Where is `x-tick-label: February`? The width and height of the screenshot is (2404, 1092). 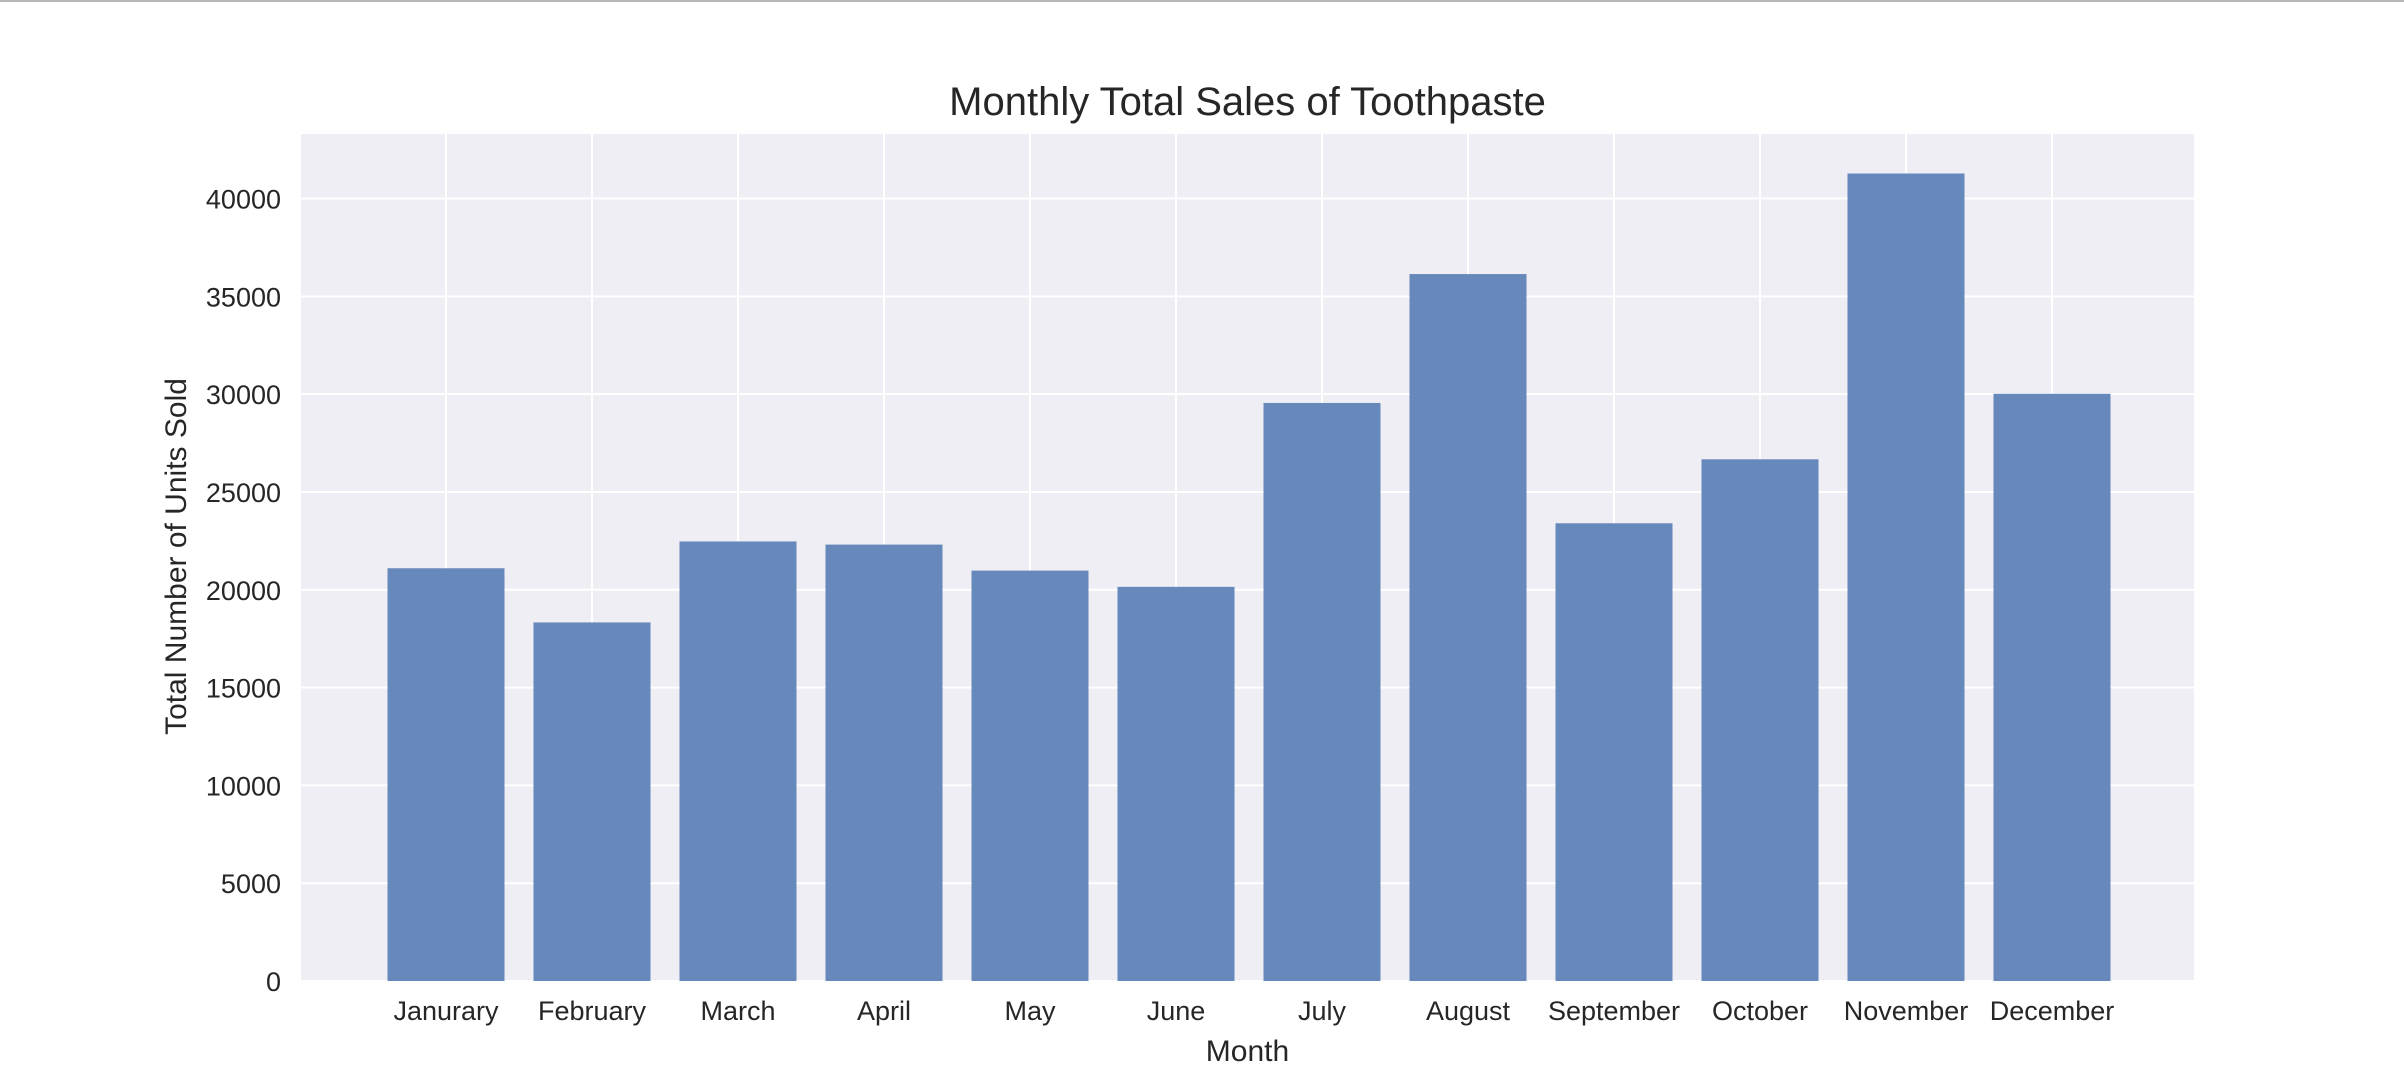 x-tick-label: February is located at coordinates (592, 1011).